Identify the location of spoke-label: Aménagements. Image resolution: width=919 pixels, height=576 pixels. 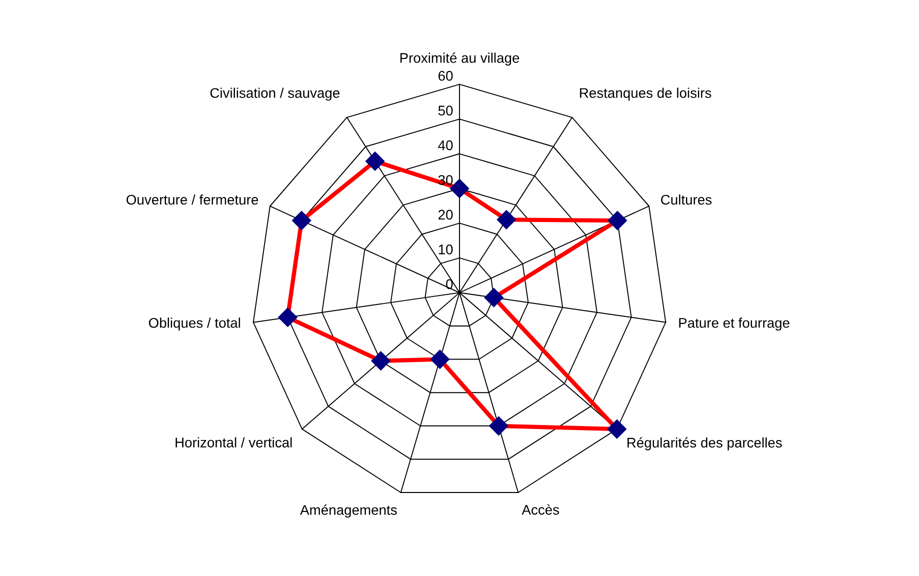
(348, 511).